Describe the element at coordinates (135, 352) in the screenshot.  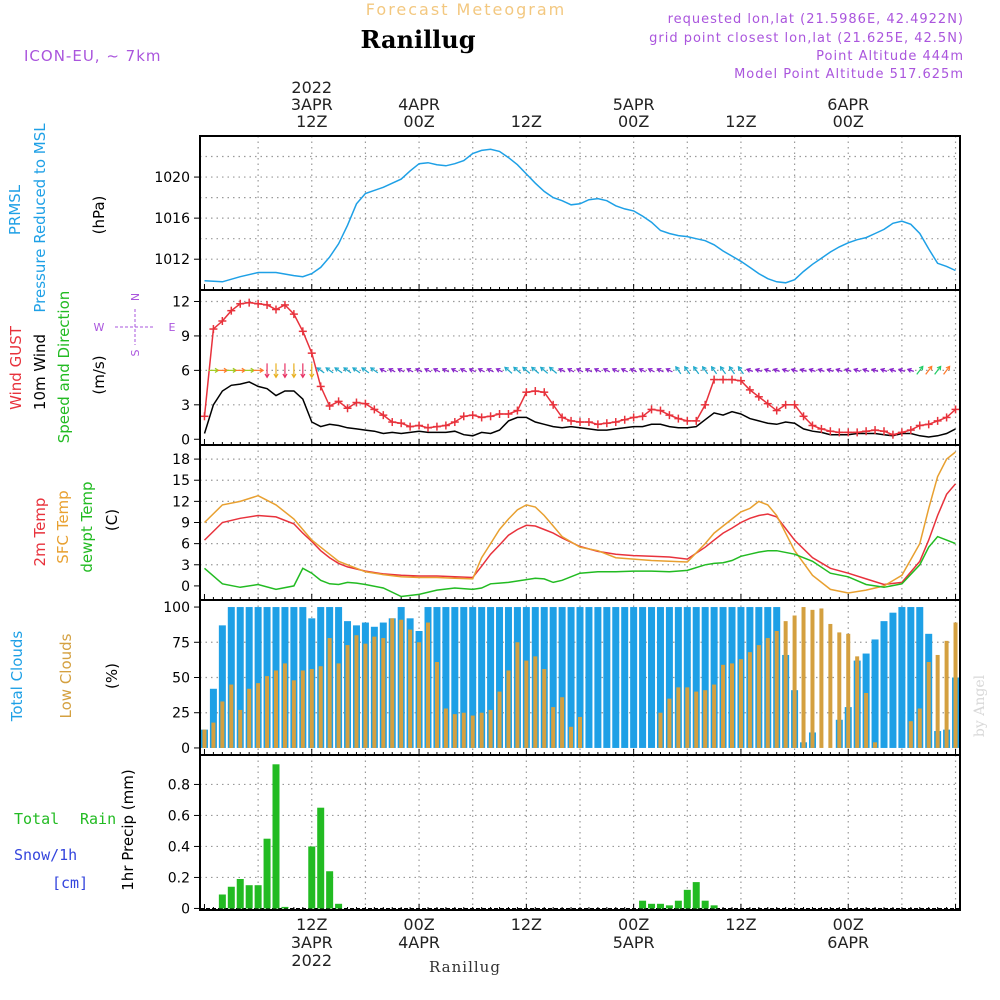
I see `compass-s-label: S` at that location.